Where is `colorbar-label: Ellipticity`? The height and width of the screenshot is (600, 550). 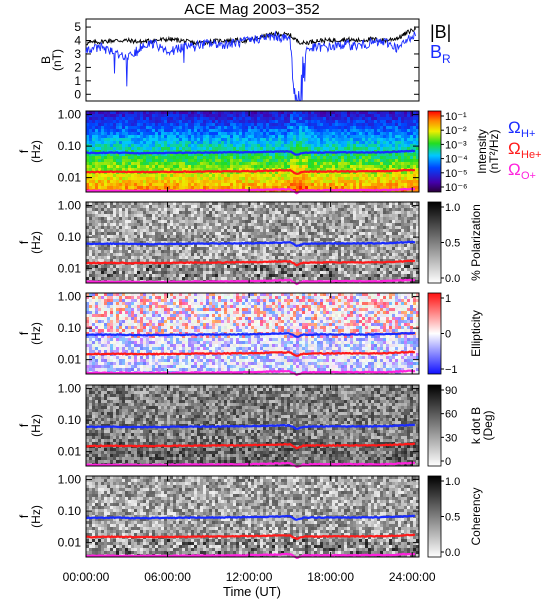 colorbar-label: Ellipticity is located at coordinates (476, 333).